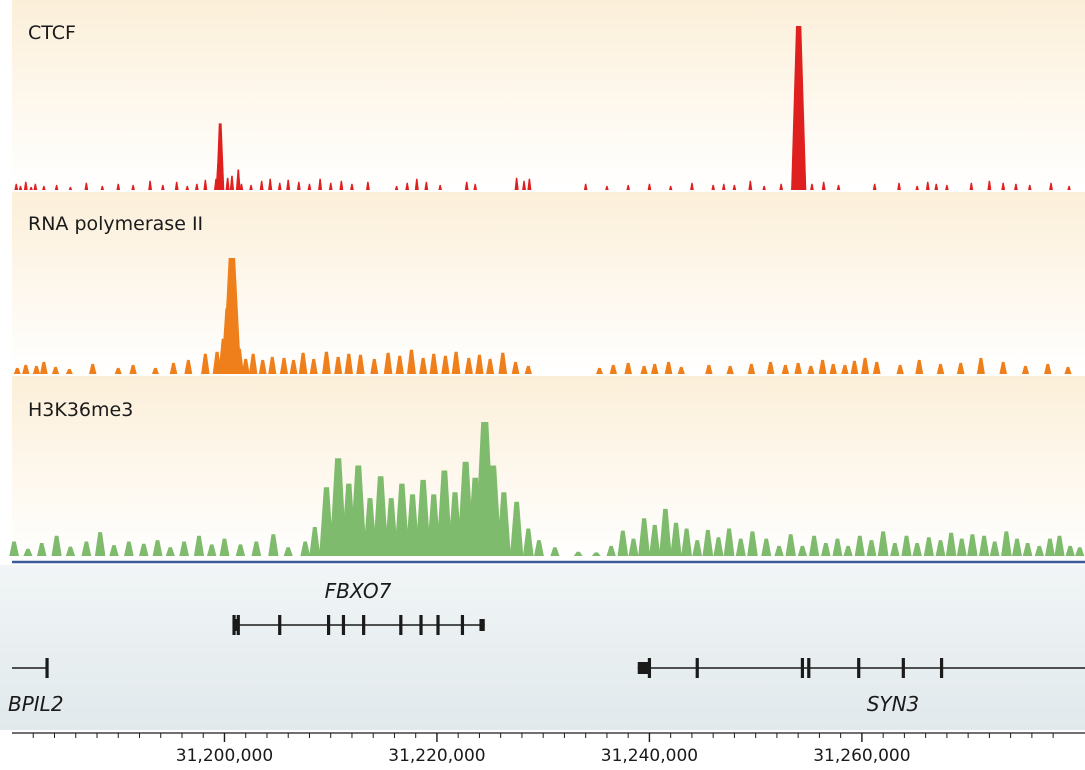 The width and height of the screenshot is (1085, 770). What do you see at coordinates (542, 316) in the screenshot?
I see `rna-polymerase-ii-signal` at bounding box center [542, 316].